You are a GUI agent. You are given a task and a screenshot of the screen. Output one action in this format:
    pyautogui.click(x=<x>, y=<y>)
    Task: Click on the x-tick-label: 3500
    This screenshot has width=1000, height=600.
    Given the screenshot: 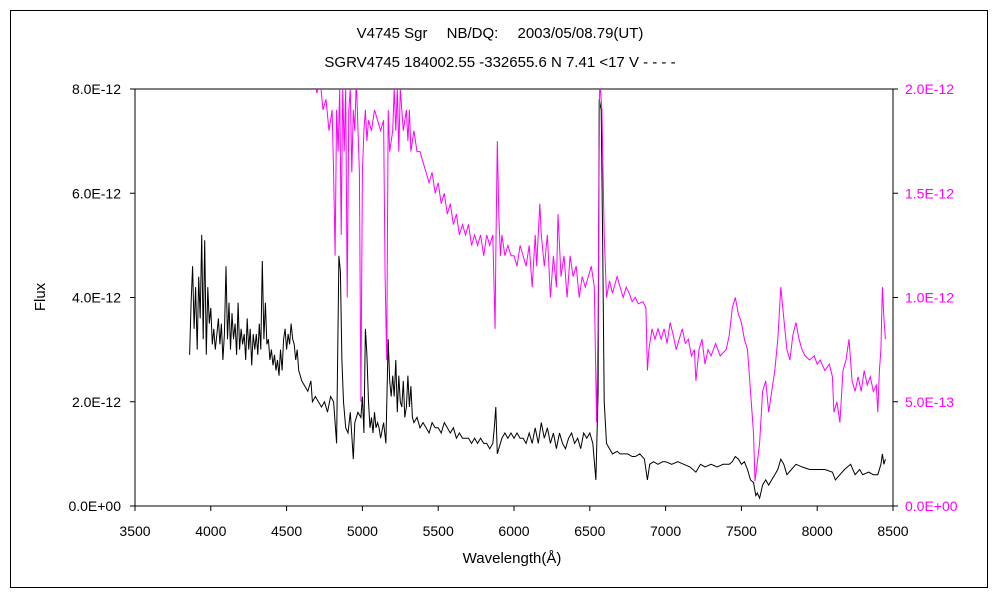 What is the action you would take?
    pyautogui.click(x=134, y=531)
    